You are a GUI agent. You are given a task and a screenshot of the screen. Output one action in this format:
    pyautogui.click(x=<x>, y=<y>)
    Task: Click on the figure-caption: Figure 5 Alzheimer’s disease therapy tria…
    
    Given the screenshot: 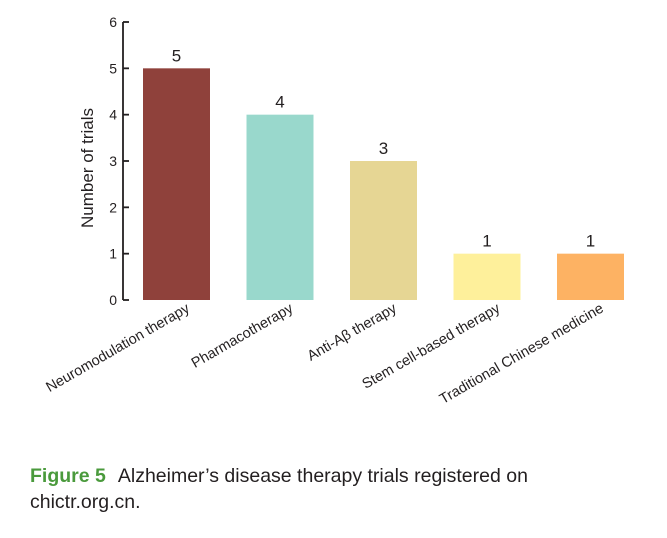 What is the action you would take?
    pyautogui.click(x=330, y=489)
    